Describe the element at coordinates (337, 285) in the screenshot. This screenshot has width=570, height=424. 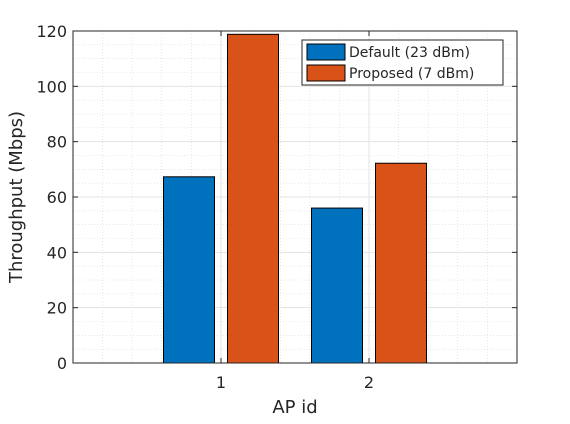
I see `bar-default-ap2` at that location.